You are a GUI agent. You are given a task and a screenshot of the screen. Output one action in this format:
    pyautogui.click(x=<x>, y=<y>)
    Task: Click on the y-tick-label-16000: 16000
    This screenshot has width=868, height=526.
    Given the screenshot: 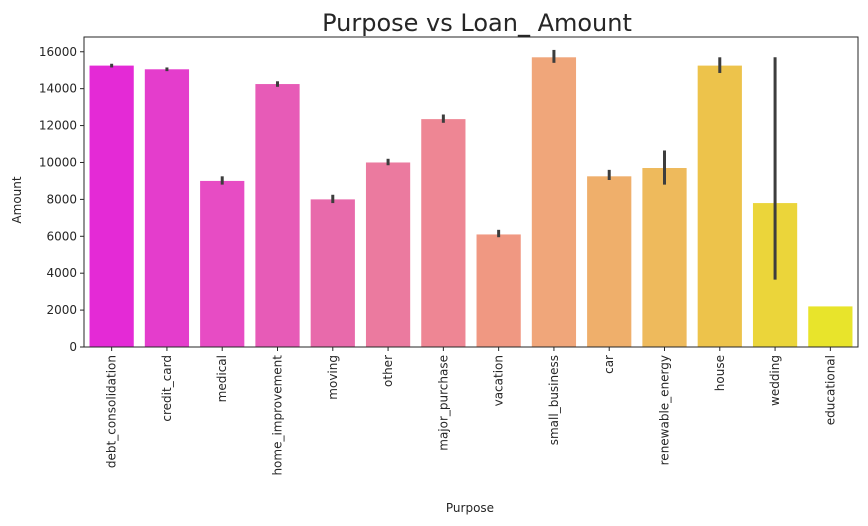 What is the action you would take?
    pyautogui.click(x=58, y=52)
    